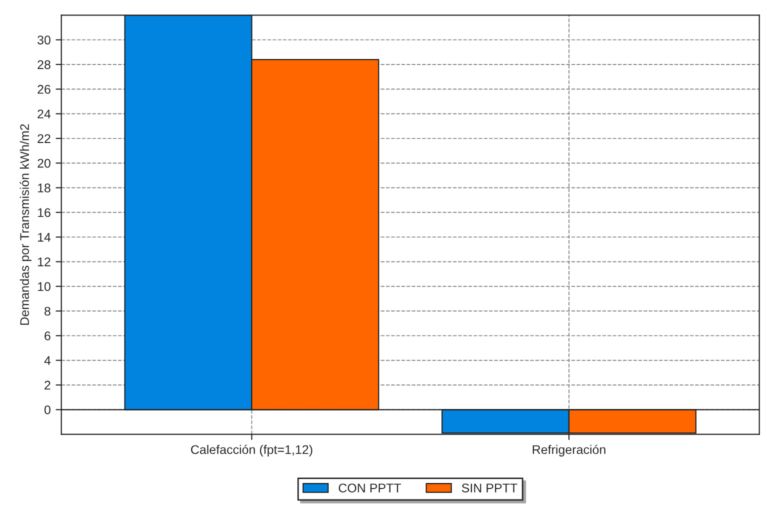 The height and width of the screenshot is (505, 767). Describe the element at coordinates (569, 450) in the screenshot. I see `x-tick-label: Refrigeración` at that location.